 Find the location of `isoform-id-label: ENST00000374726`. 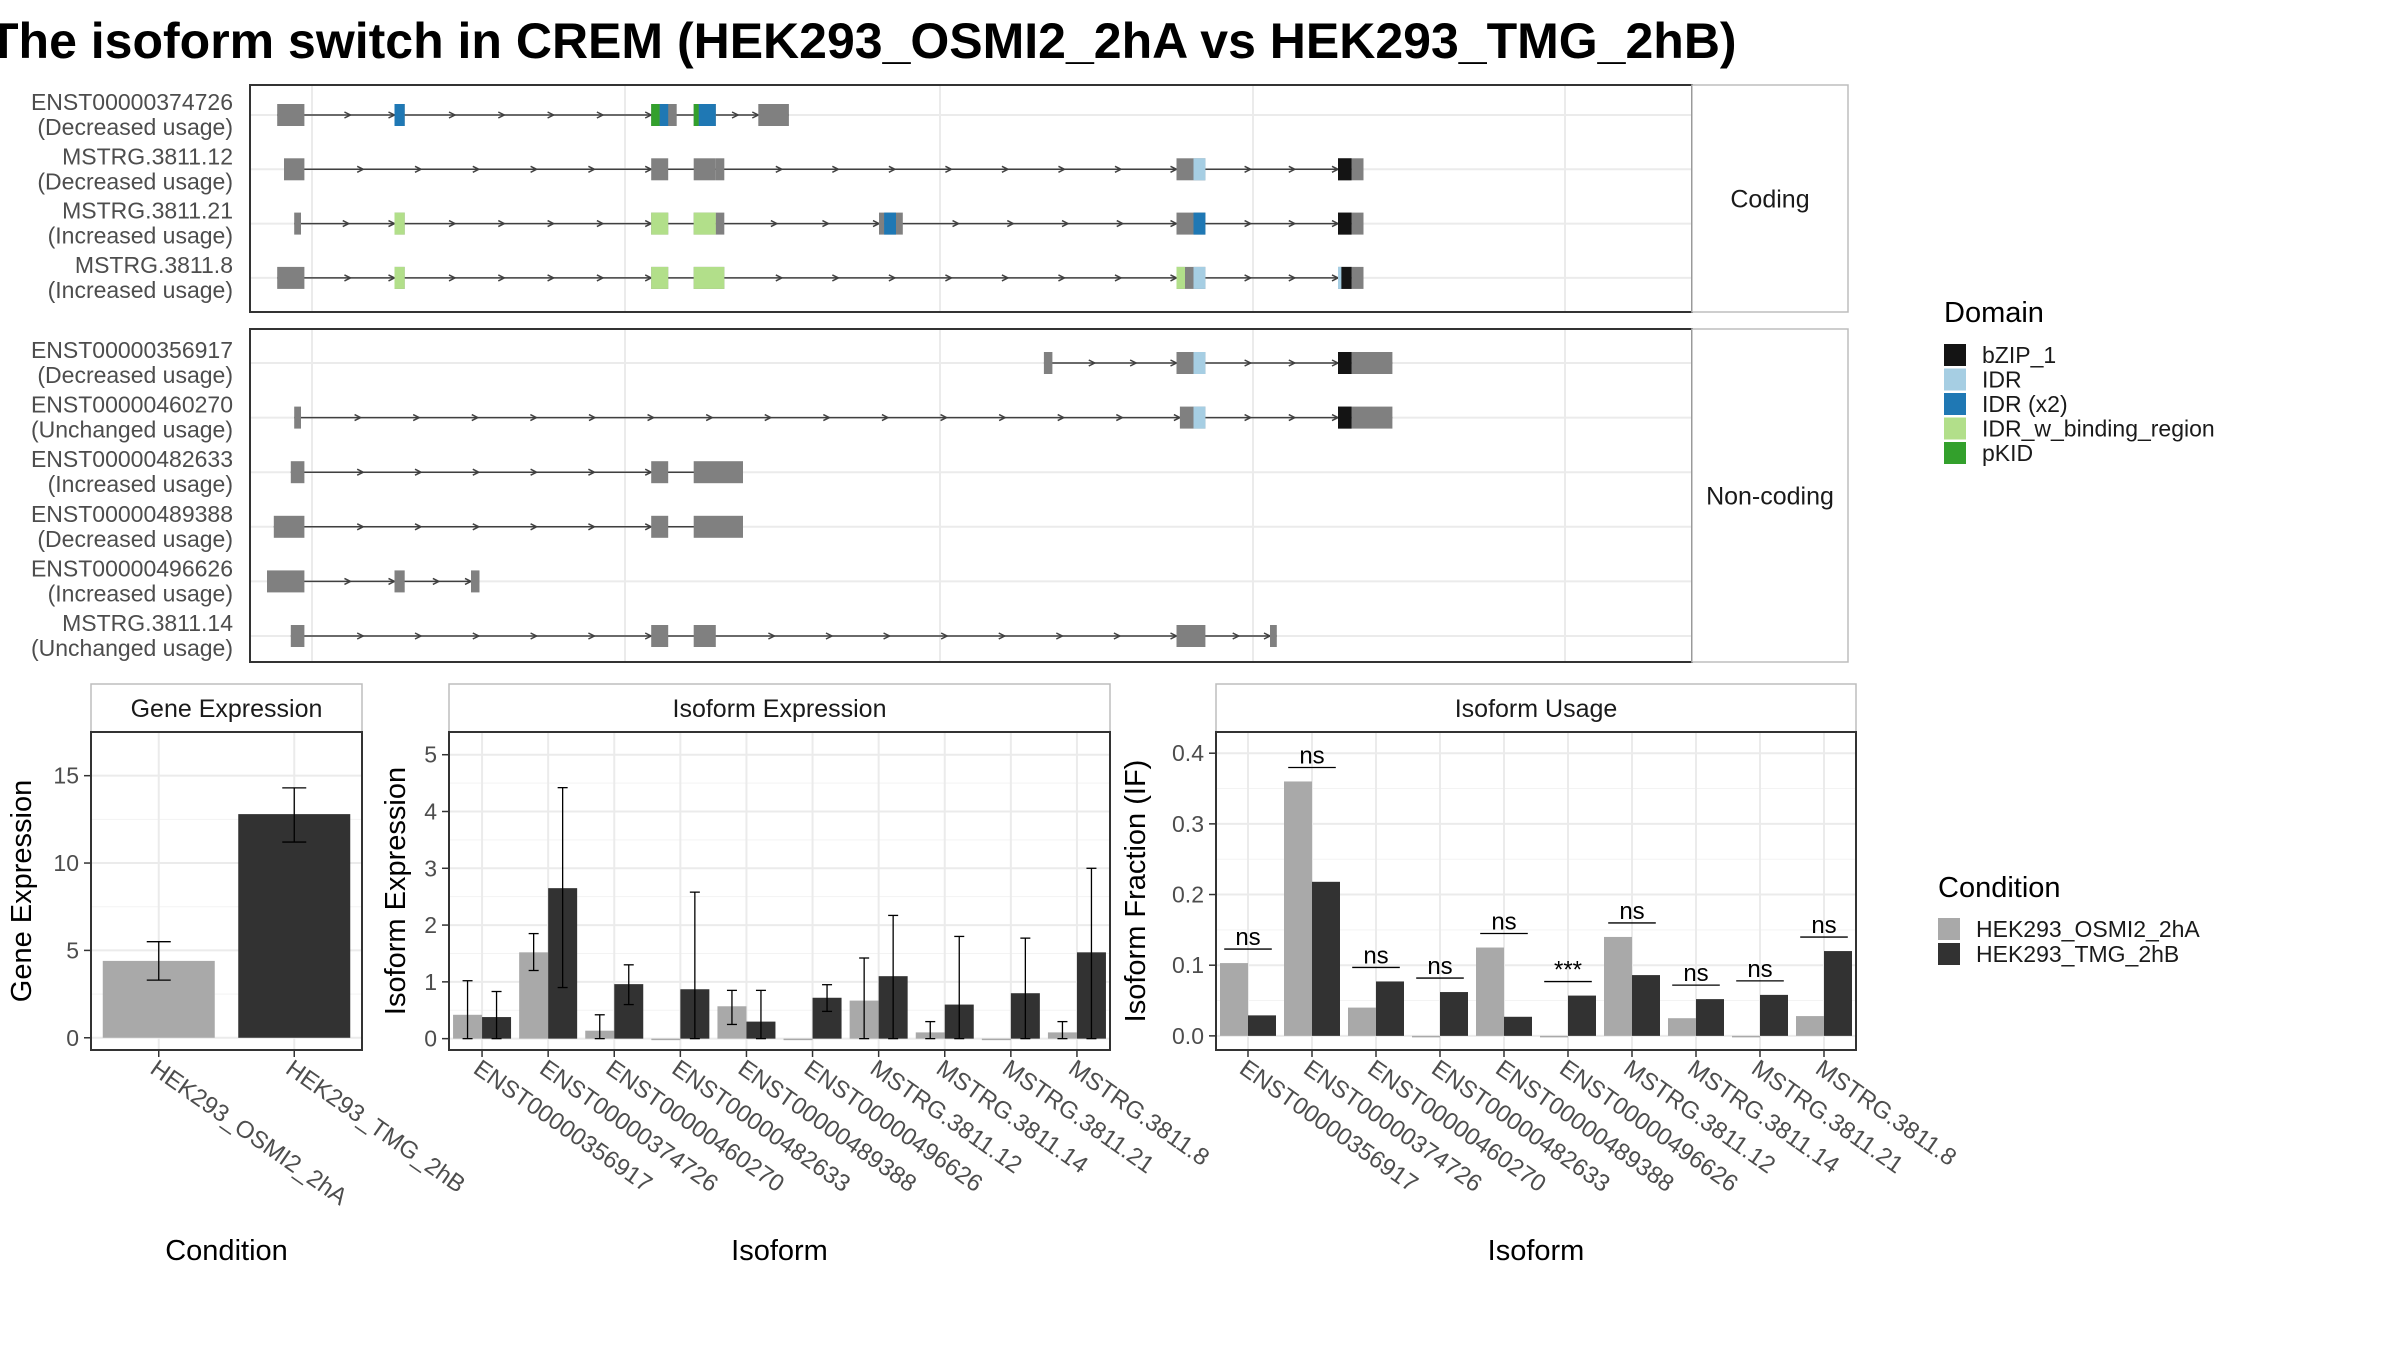

isoform-id-label: ENST00000374726 is located at coordinates (132, 102).